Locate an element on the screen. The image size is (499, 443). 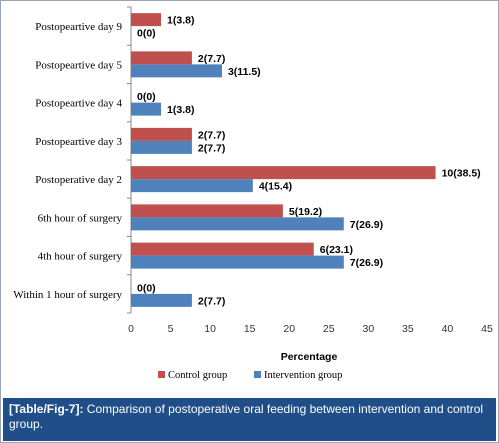
x-tick-label: 40 is located at coordinates (448, 329).